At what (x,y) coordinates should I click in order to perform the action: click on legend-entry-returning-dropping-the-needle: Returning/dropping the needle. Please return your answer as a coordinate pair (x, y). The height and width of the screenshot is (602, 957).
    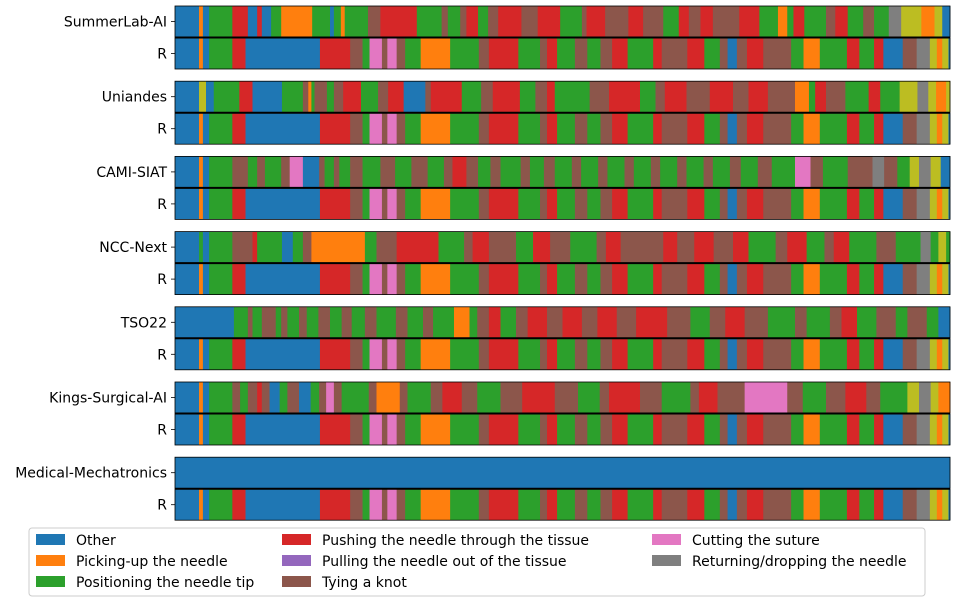
    Looking at the image, I should click on (779, 562).